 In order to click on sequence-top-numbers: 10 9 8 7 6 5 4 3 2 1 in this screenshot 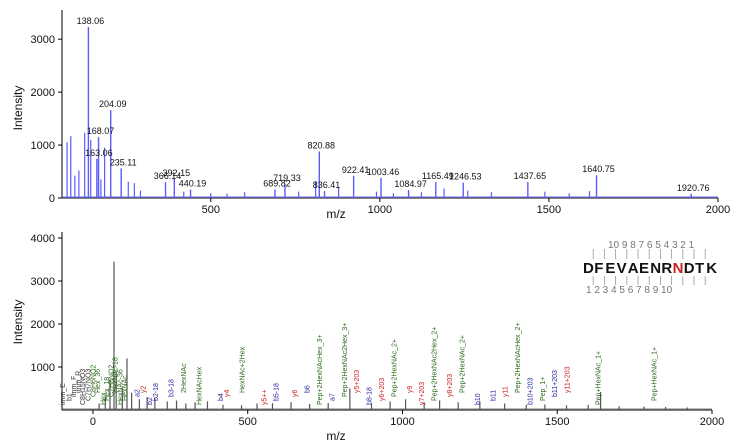, I will do `click(651, 245)`.